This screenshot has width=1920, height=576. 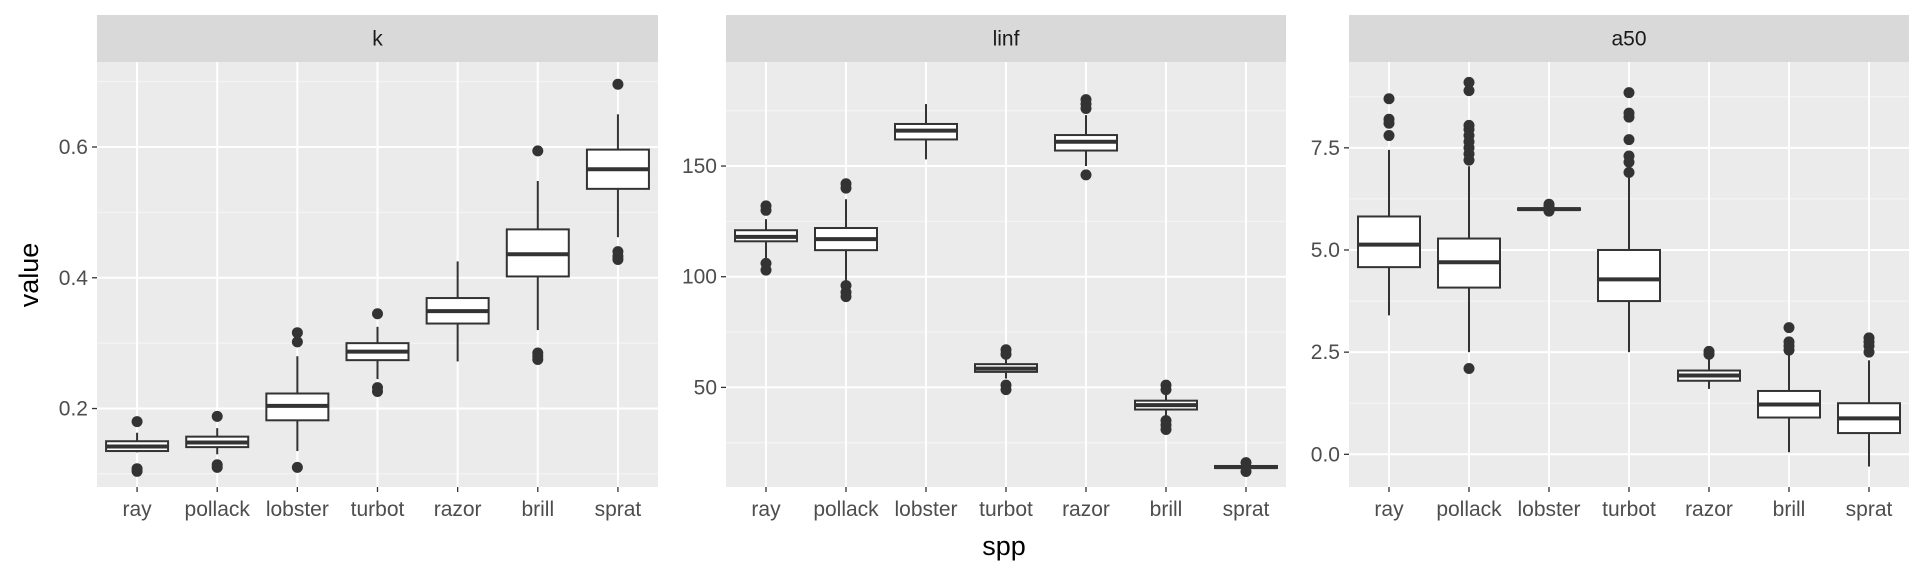 I want to click on y-tick-label: 0.4, so click(x=74, y=278).